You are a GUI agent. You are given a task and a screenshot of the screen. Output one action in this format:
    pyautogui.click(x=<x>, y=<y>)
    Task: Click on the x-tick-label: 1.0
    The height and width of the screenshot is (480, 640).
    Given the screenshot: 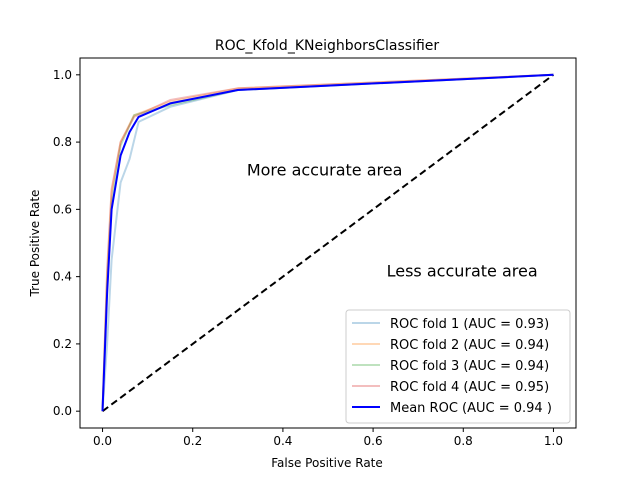 What is the action you would take?
    pyautogui.click(x=553, y=441)
    